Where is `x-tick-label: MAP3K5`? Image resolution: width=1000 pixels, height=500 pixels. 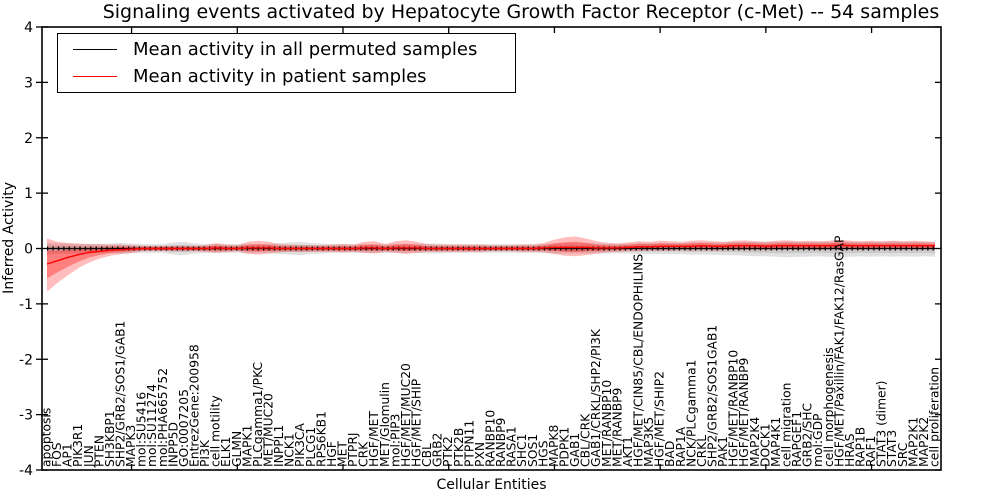
x-tick-label: MAP3K5 is located at coordinates (649, 442).